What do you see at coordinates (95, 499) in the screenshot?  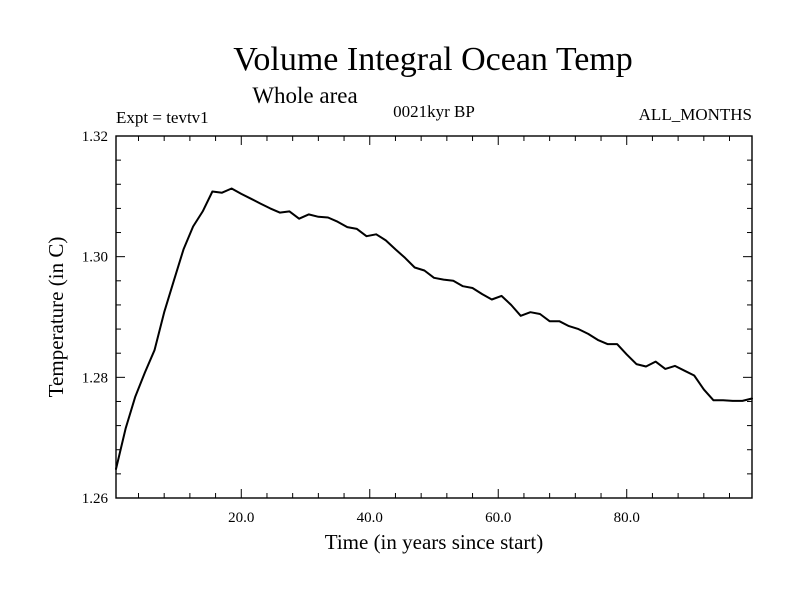 I see `y-tick-label: 1.26` at bounding box center [95, 499].